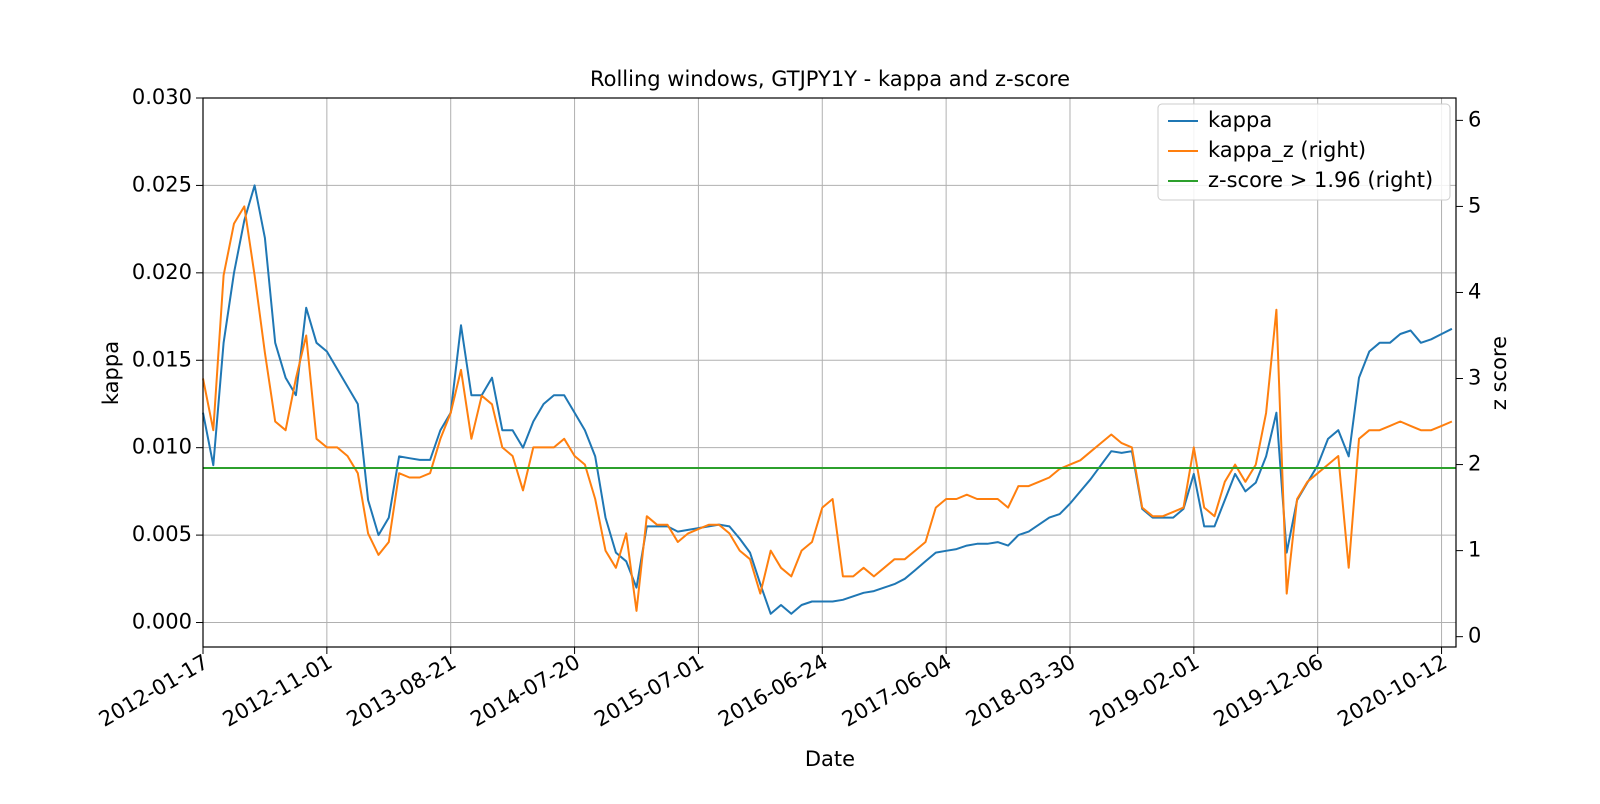  Describe the element at coordinates (278, 691) in the screenshot. I see `x-tick-label: 2012-11-01` at that location.